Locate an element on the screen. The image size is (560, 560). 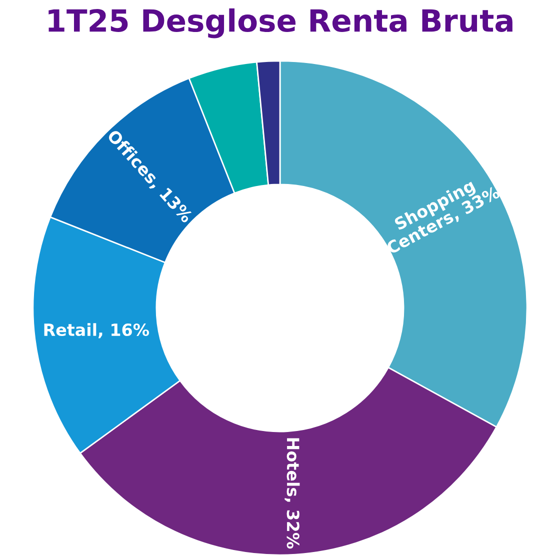
slice-label: Retail, 16% is located at coordinates (97, 330).